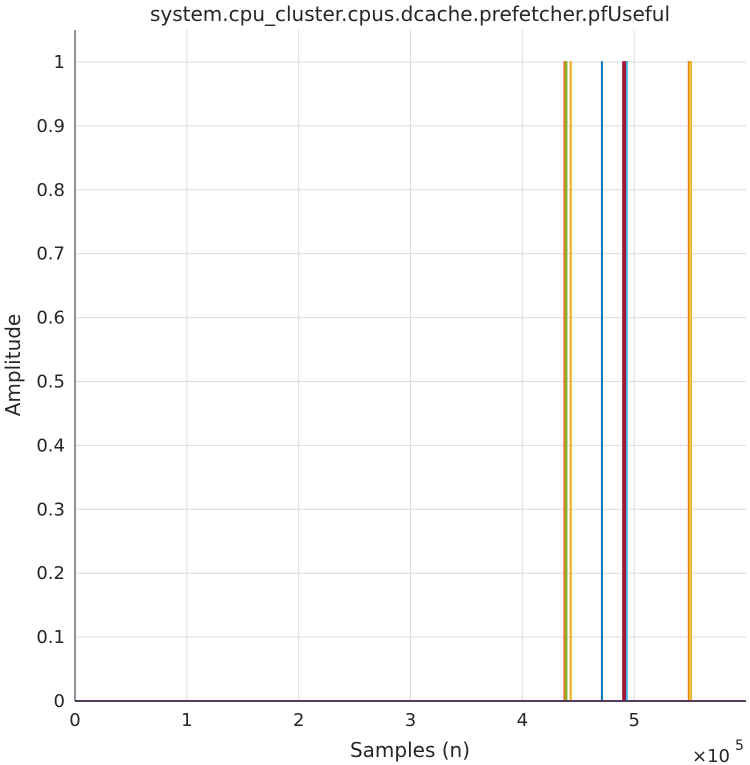 The image size is (750, 765). I want to click on x-exponent-base: ×10, so click(711, 755).